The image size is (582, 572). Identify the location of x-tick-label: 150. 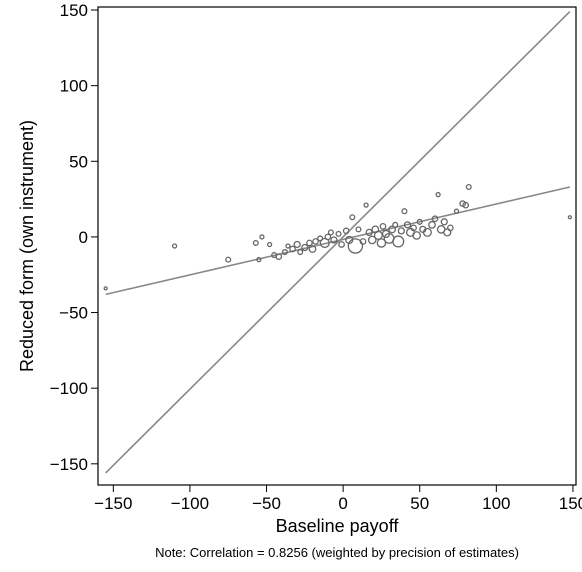
(570, 503).